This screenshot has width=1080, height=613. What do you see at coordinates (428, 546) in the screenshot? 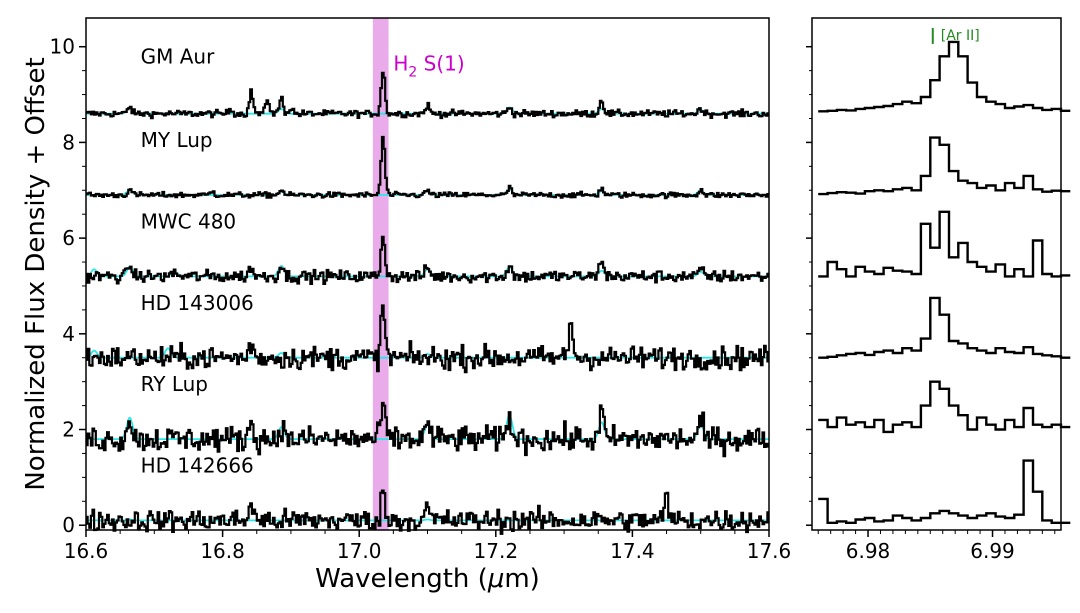
I see `main-x-ticks: 16.6 16.8 17.0 17.2 17.4 17.6` at bounding box center [428, 546].